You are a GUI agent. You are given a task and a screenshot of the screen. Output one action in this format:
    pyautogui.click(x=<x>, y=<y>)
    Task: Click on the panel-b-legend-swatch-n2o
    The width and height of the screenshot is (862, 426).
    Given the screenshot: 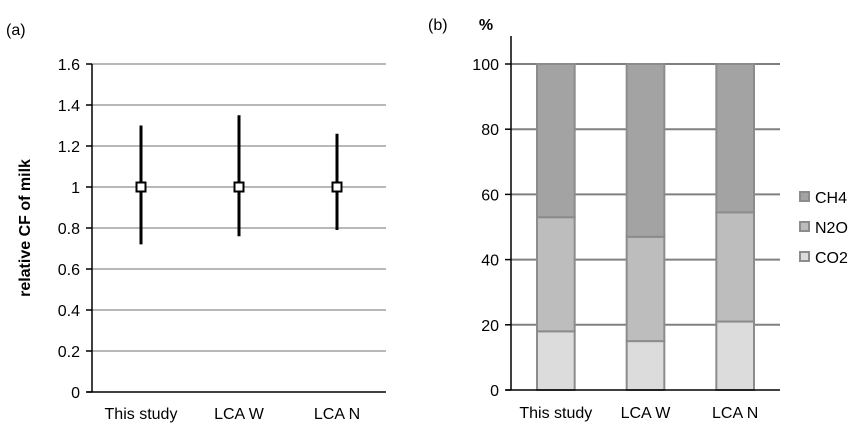 What is the action you would take?
    pyautogui.click(x=804, y=226)
    